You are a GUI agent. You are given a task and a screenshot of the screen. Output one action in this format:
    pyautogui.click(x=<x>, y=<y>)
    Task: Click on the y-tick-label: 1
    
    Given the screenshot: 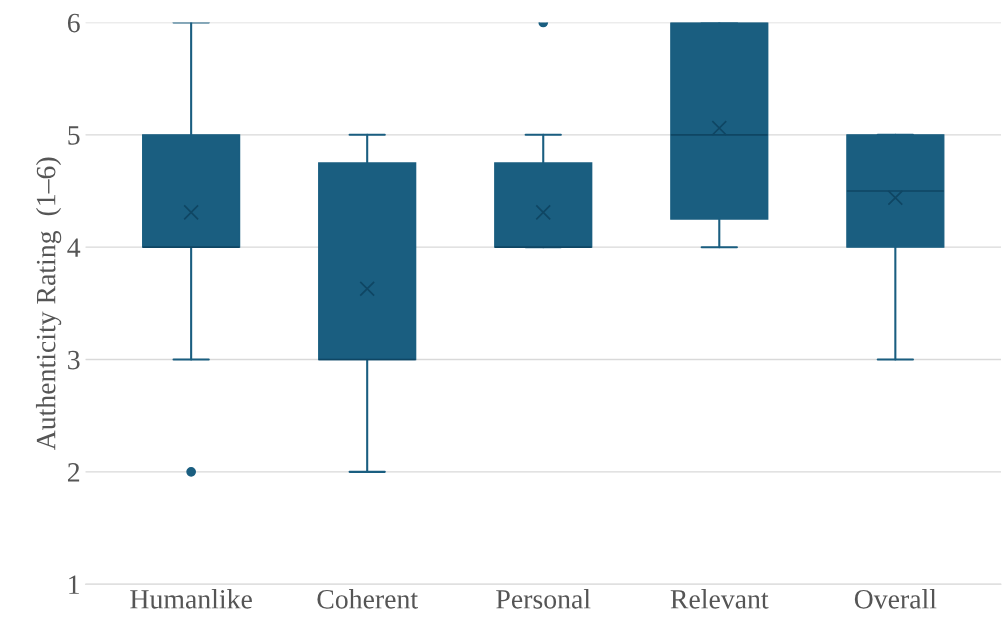 What is the action you would take?
    pyautogui.click(x=74, y=584)
    